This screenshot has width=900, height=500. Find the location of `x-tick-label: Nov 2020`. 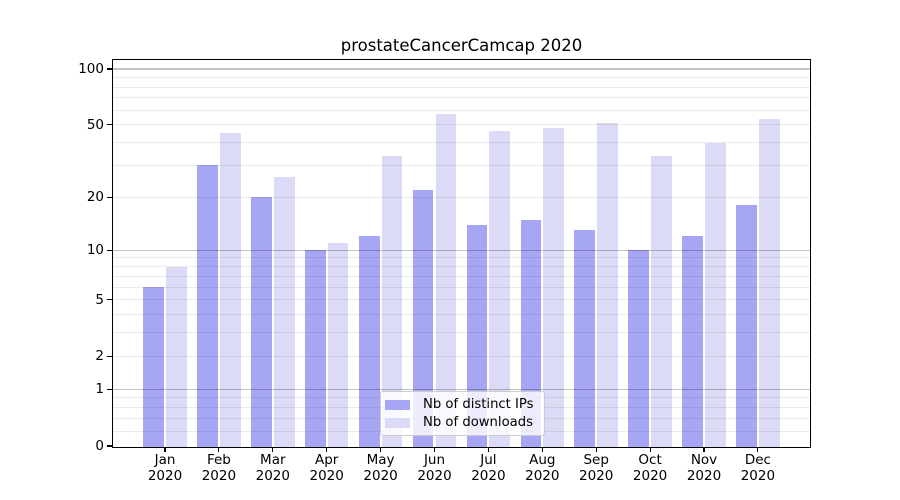

x-tick-label: Nov 2020 is located at coordinates (704, 468).